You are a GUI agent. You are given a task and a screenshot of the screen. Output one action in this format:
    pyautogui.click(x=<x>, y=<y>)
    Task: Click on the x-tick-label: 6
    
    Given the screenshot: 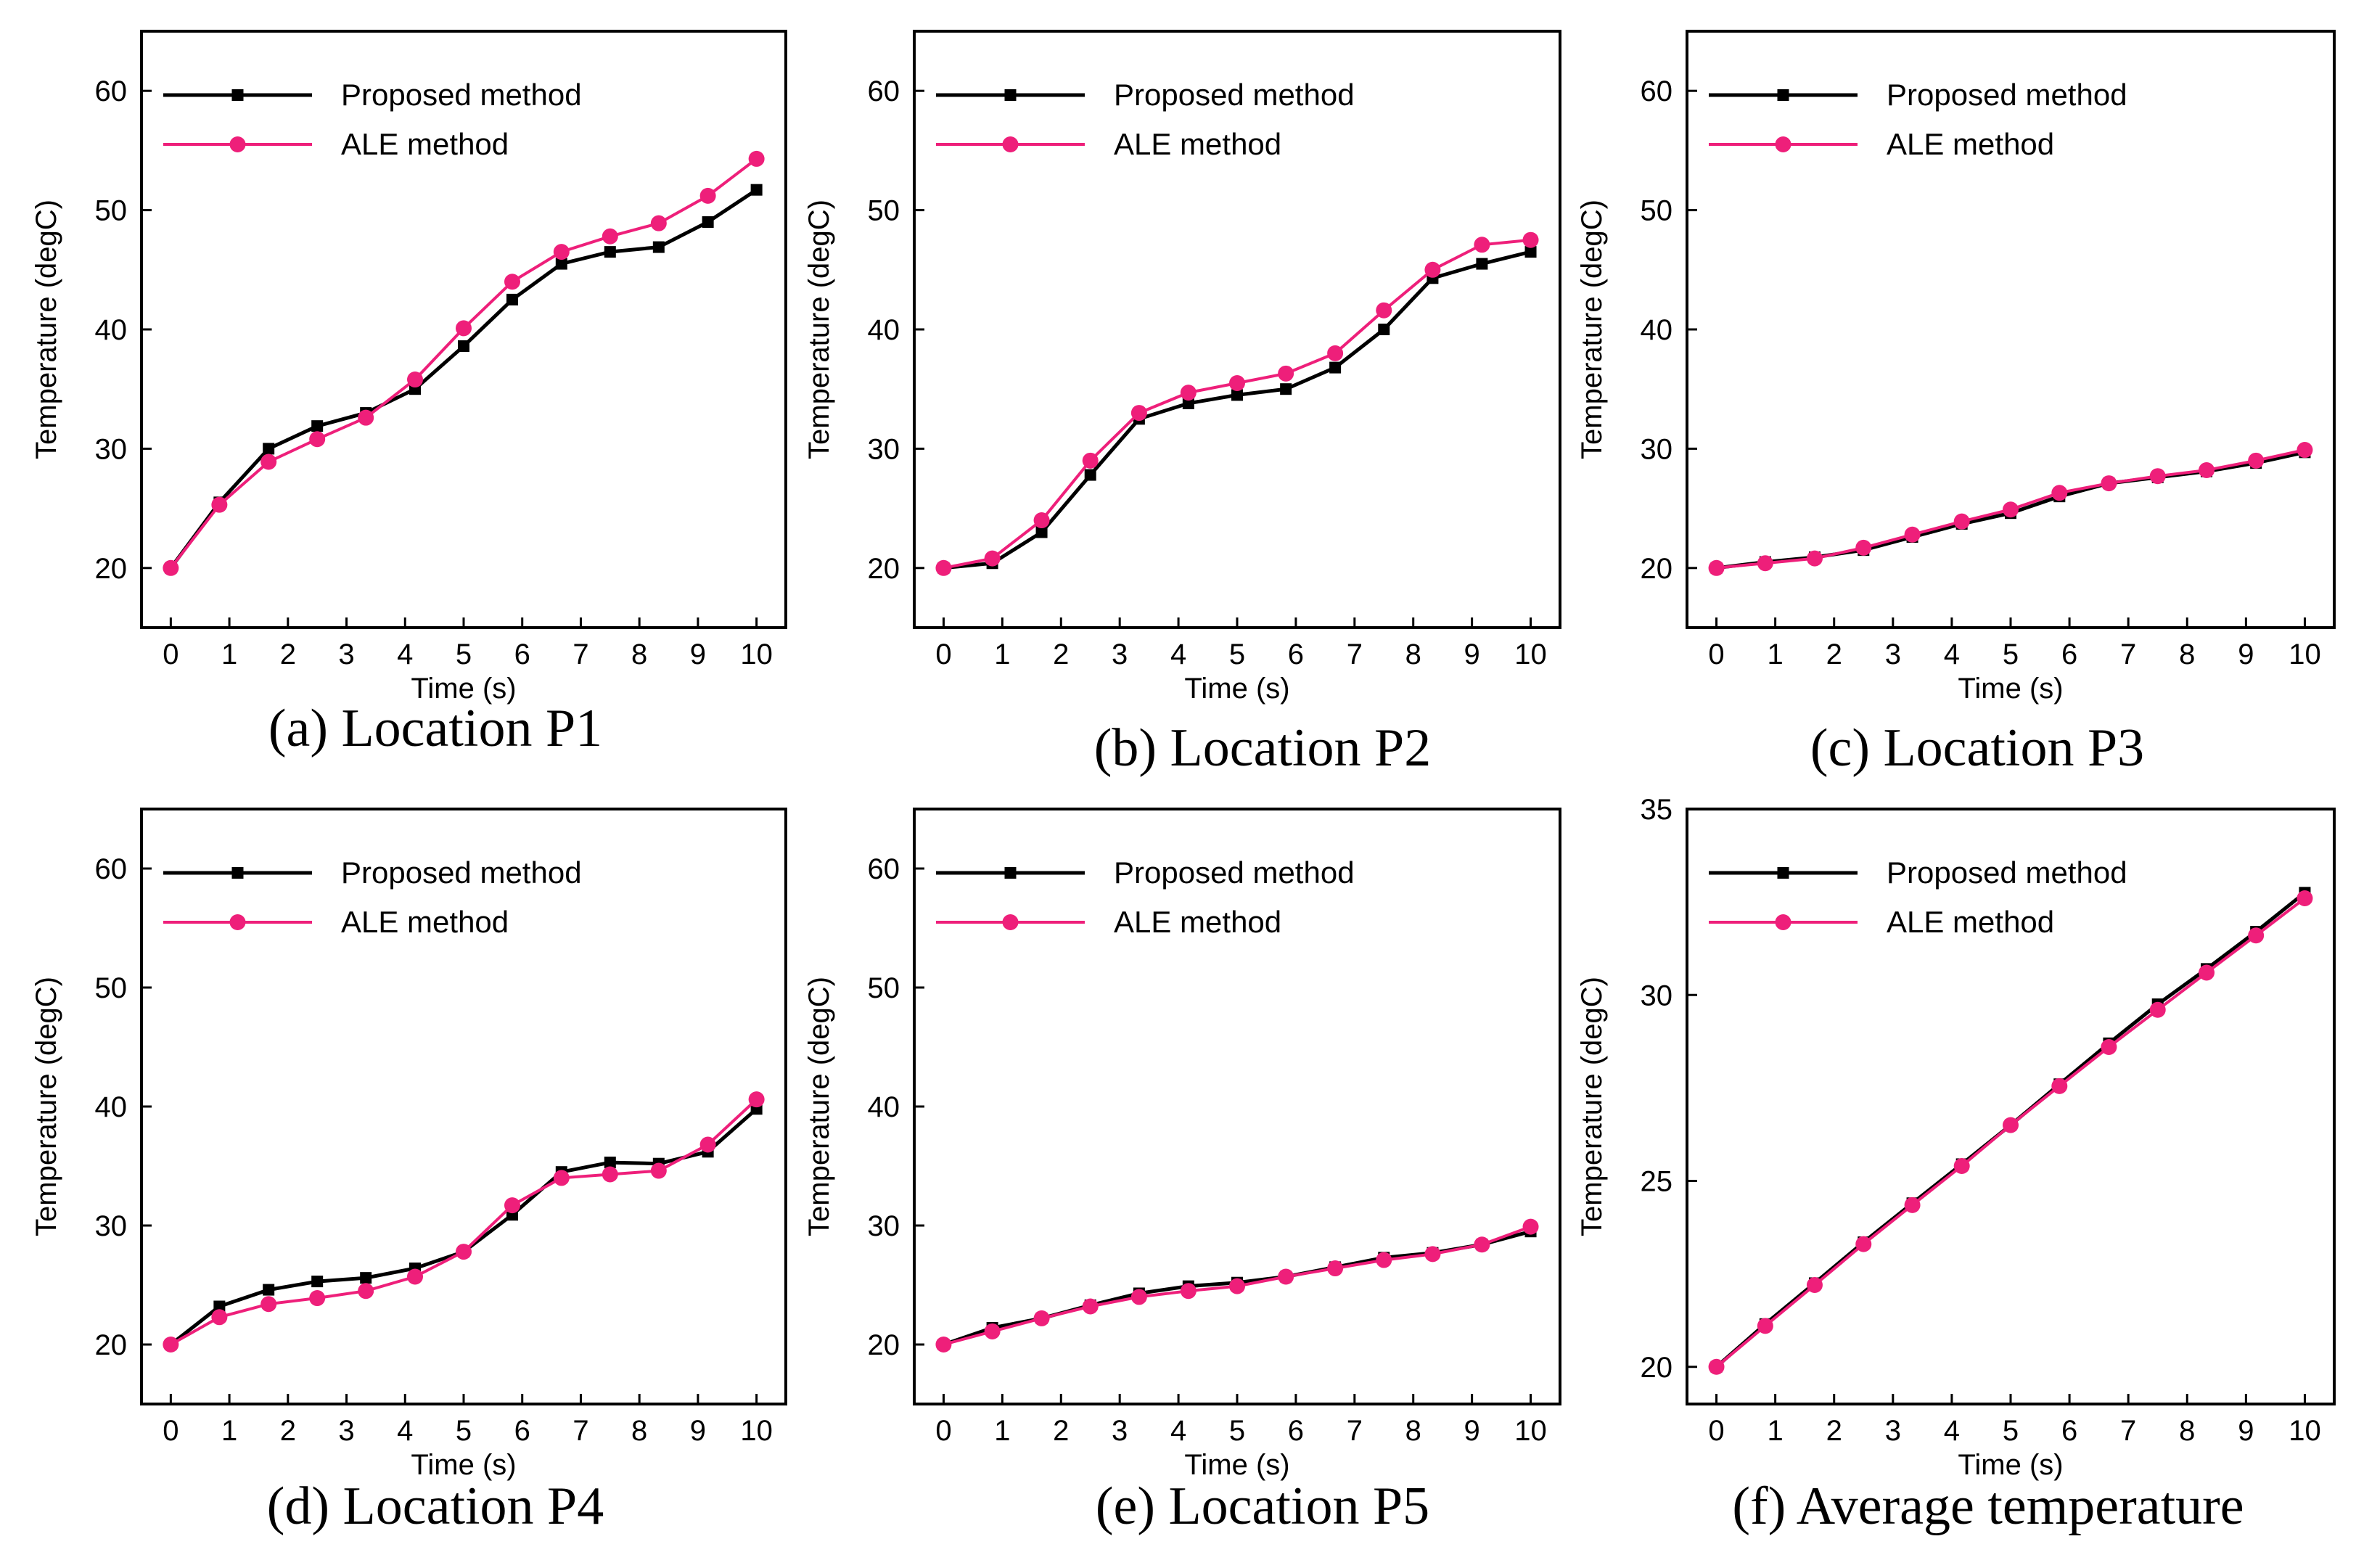 What is the action you would take?
    pyautogui.click(x=522, y=1431)
    